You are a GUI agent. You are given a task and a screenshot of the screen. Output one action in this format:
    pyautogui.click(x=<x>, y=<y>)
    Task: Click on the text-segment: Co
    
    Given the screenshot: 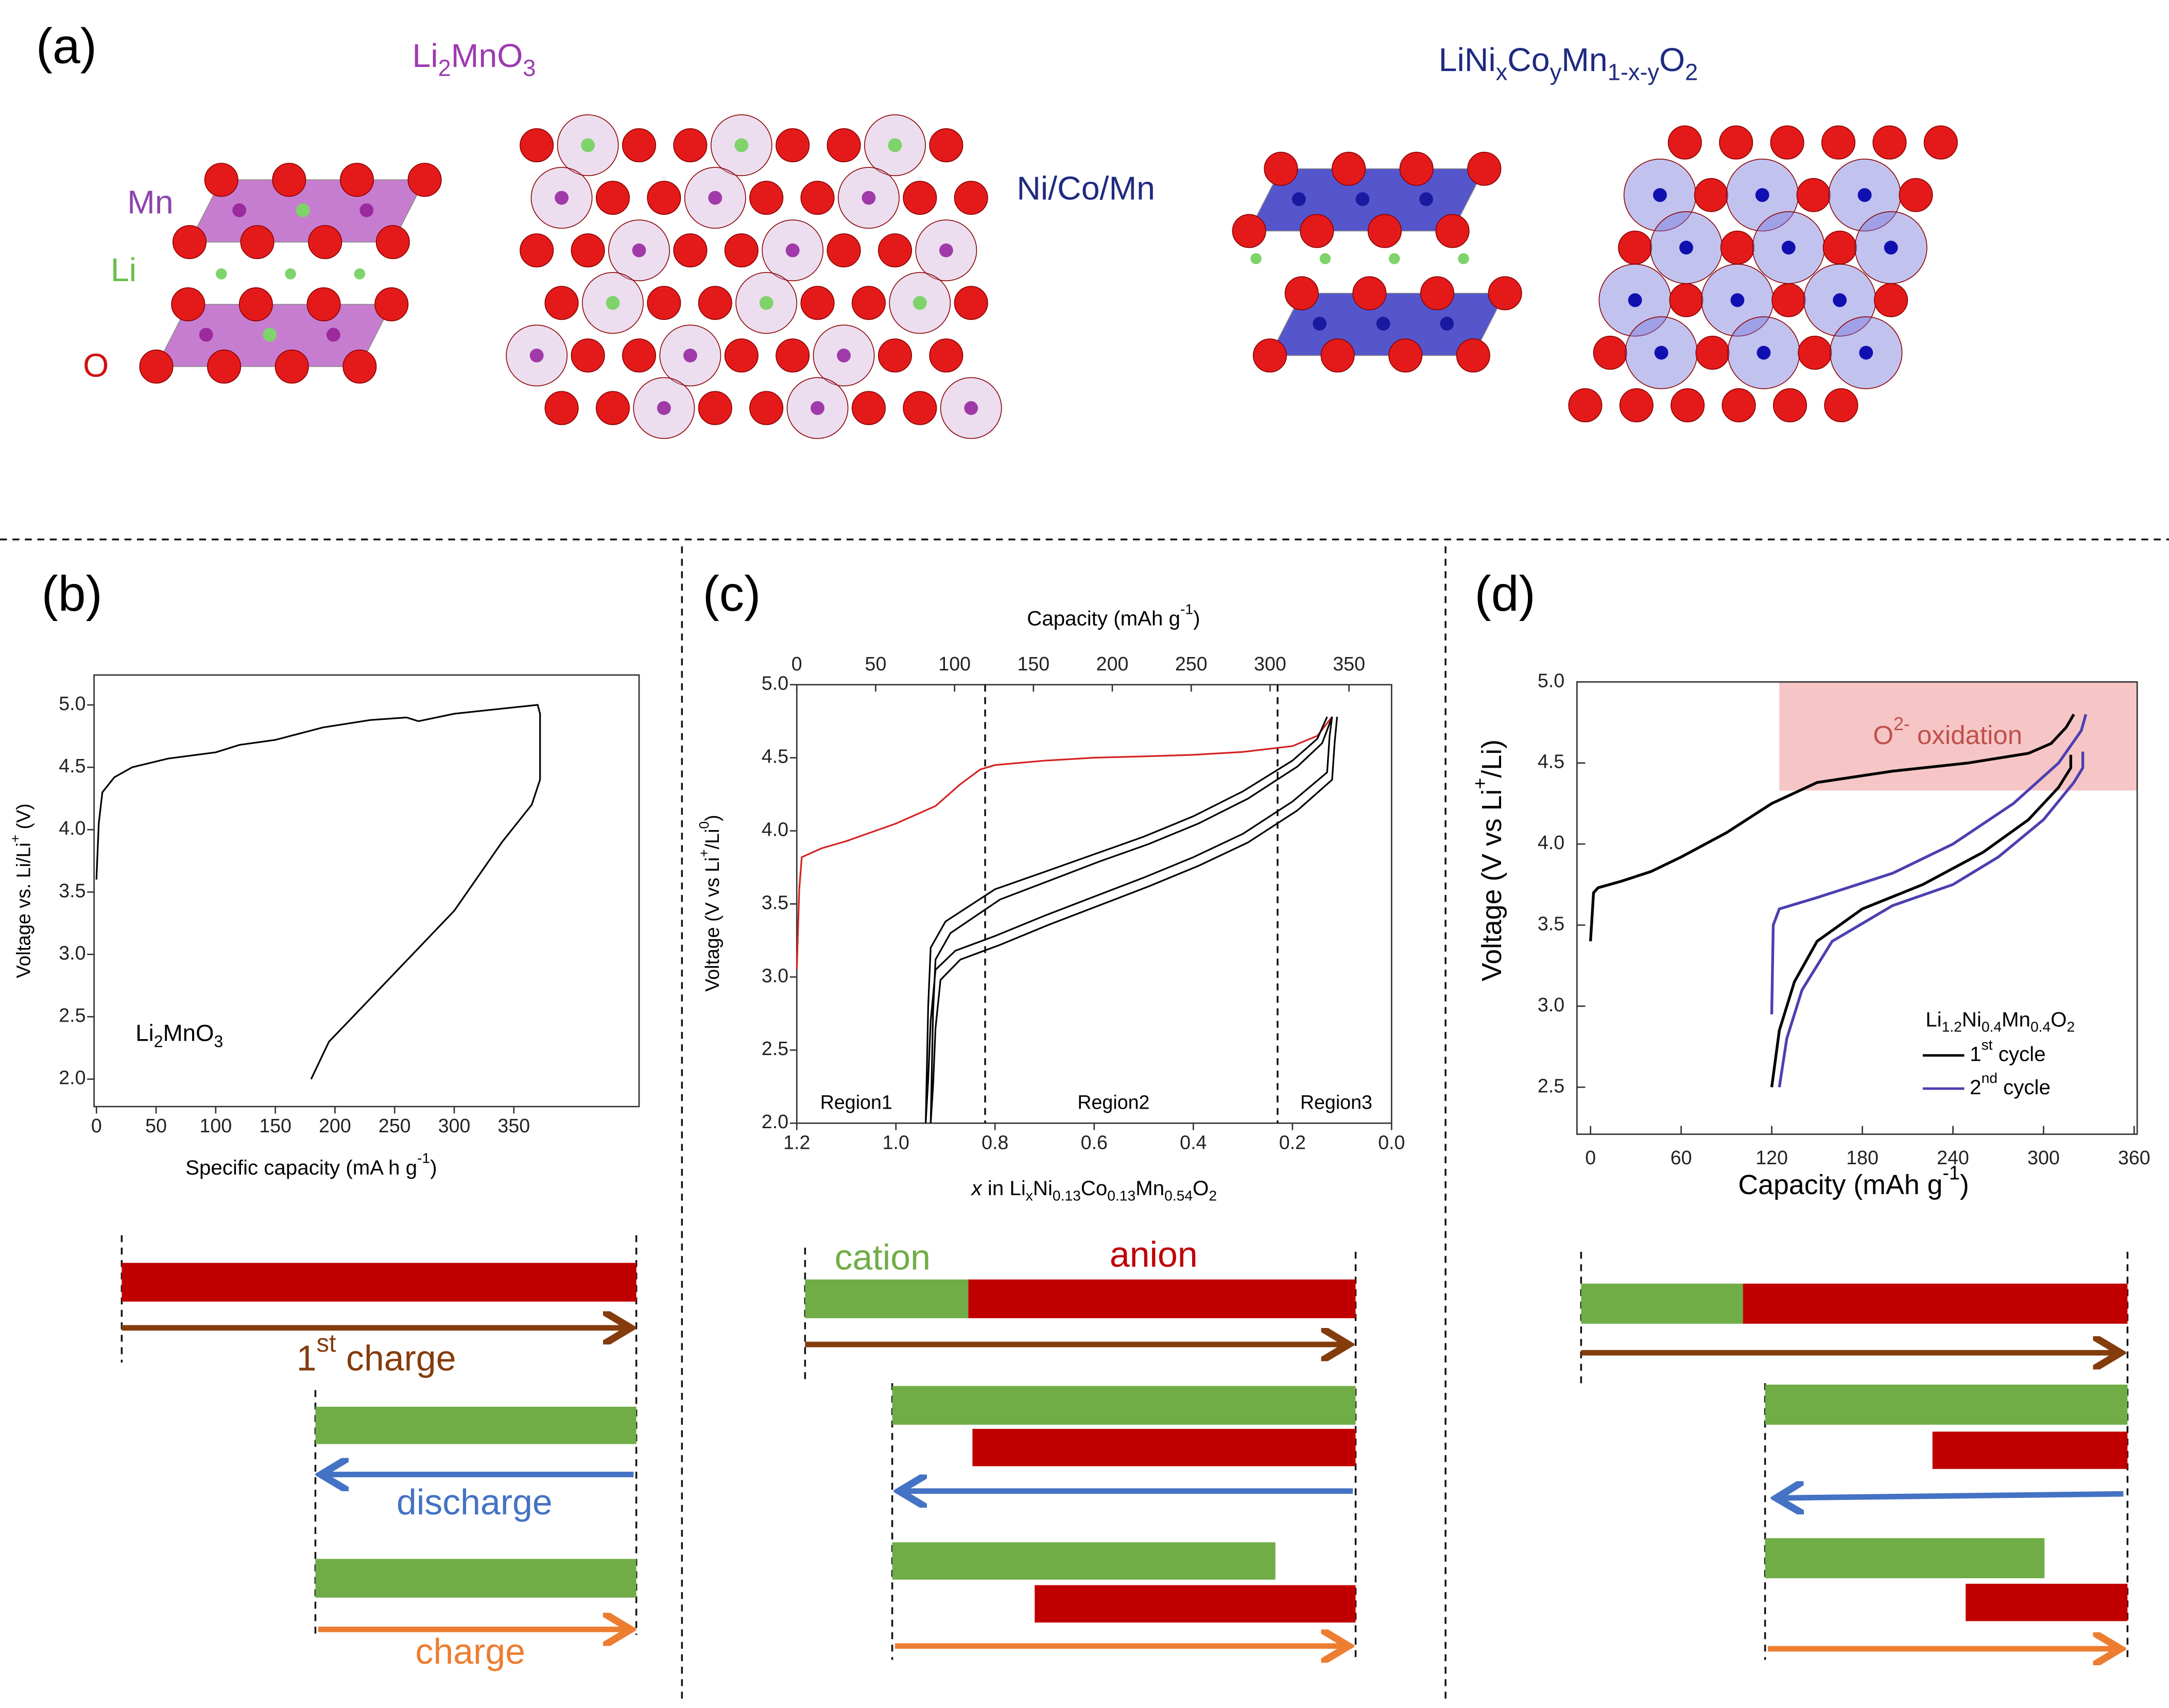 What is the action you would take?
    pyautogui.click(x=1094, y=1188)
    